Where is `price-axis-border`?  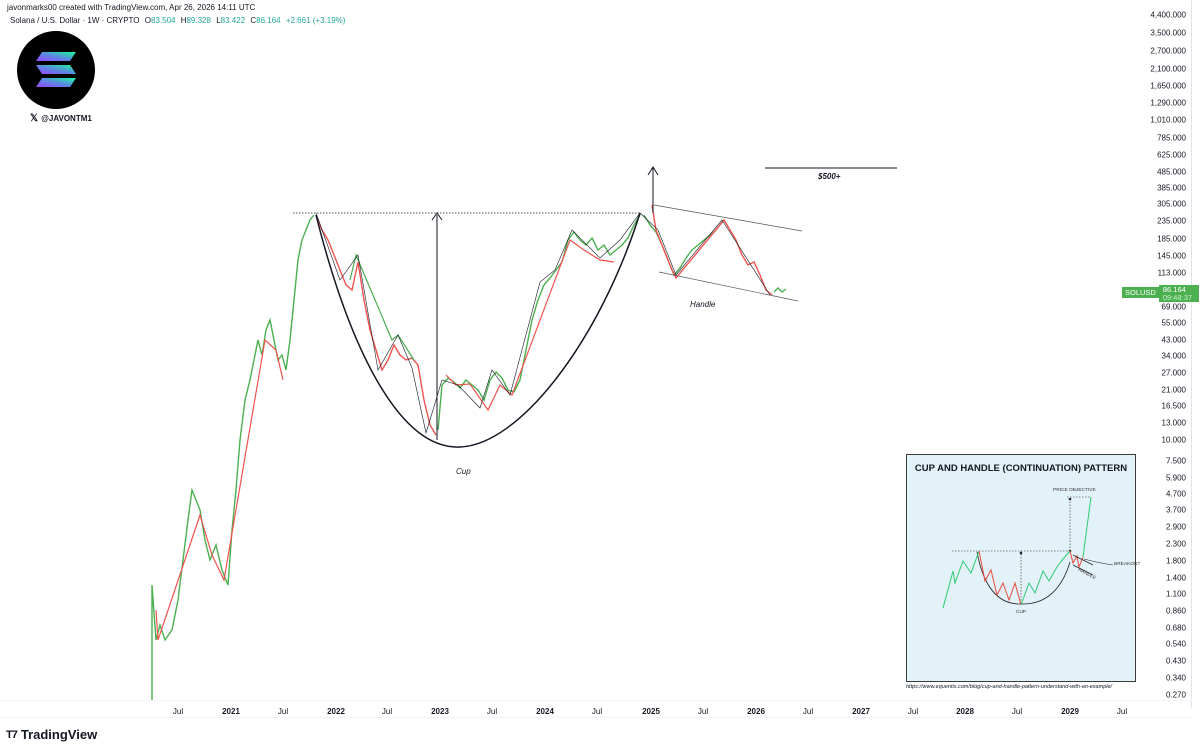 price-axis-border is located at coordinates (1191, 354).